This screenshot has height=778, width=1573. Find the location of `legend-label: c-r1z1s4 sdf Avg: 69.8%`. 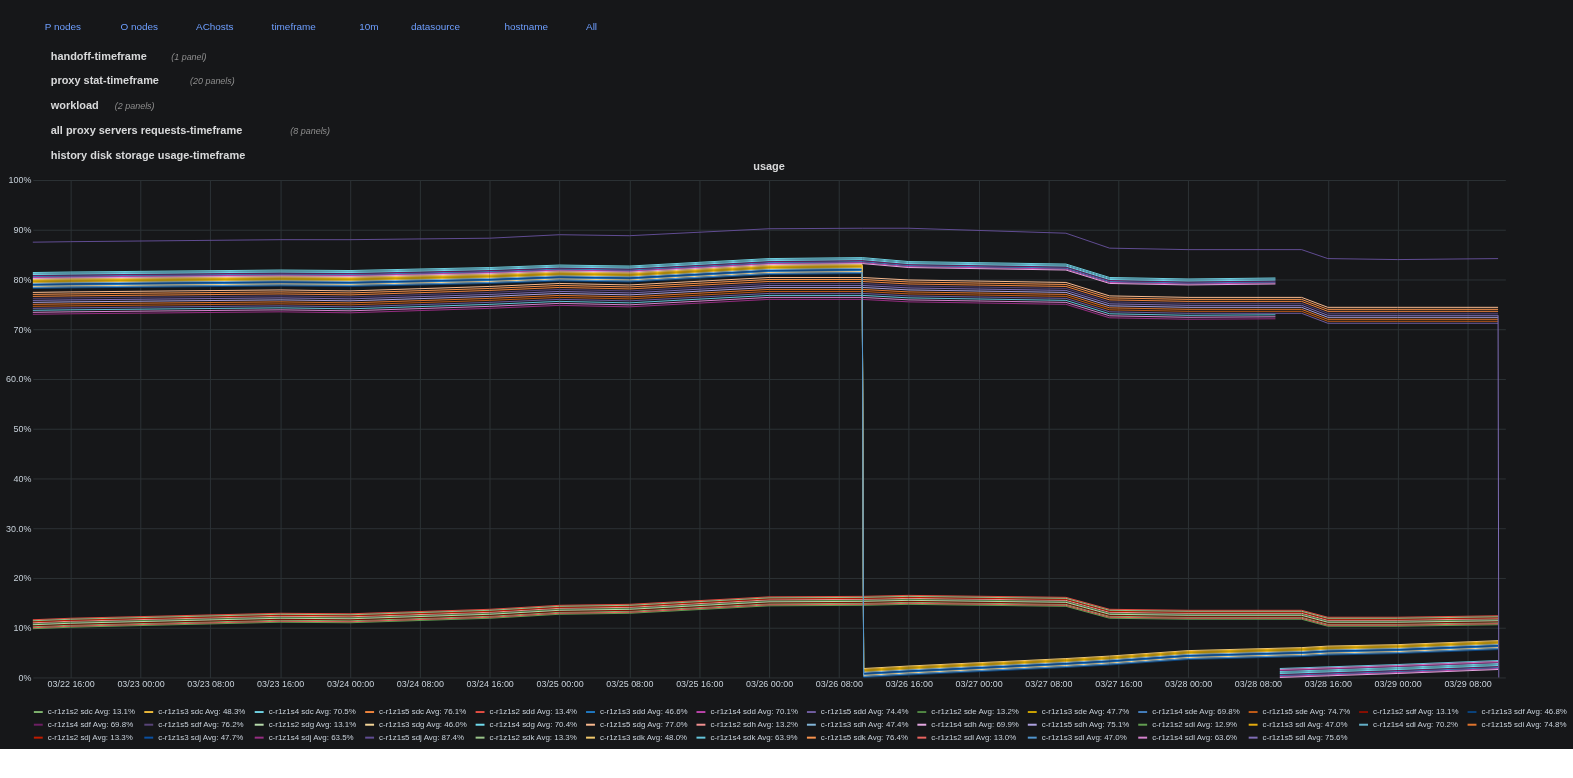

legend-label: c-r1z1s4 sdf Avg: 69.8% is located at coordinates (90, 724).